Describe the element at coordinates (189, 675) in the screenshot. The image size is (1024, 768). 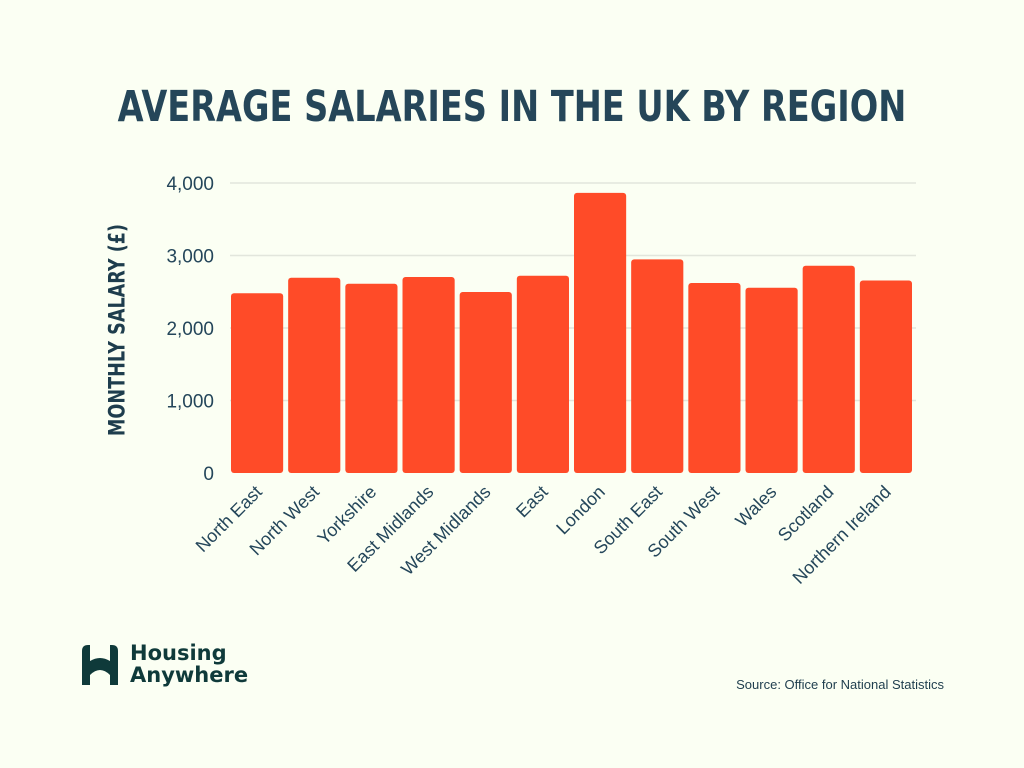
I see `logo-line2: Anywhere` at that location.